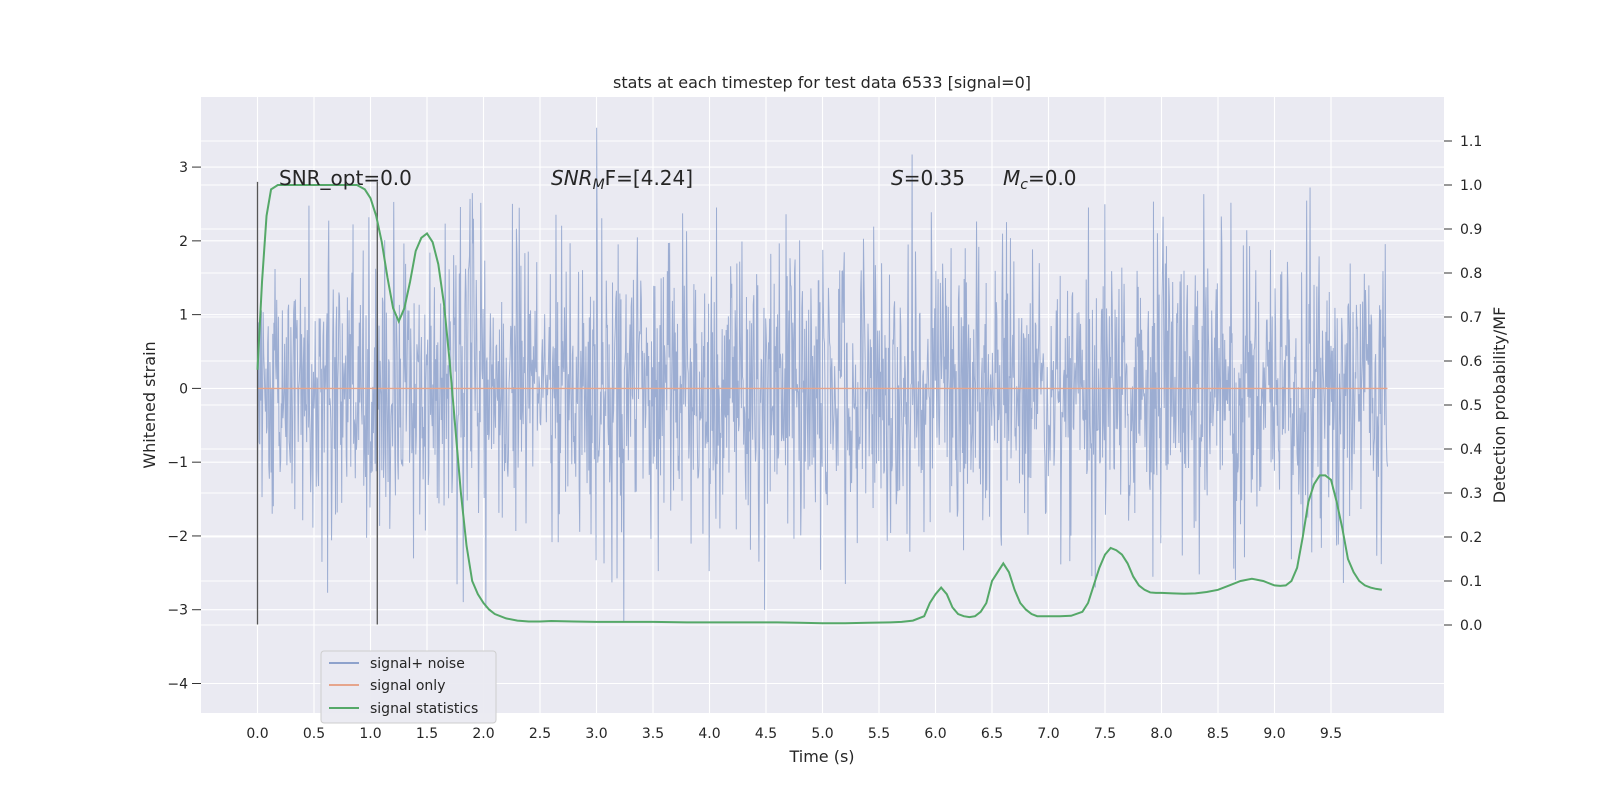 This screenshot has height=800, width=1600. What do you see at coordinates (184, 426) in the screenshot?
I see `y-axis-ticks: 3 2 1 0 −1 −2 −3 −4` at bounding box center [184, 426].